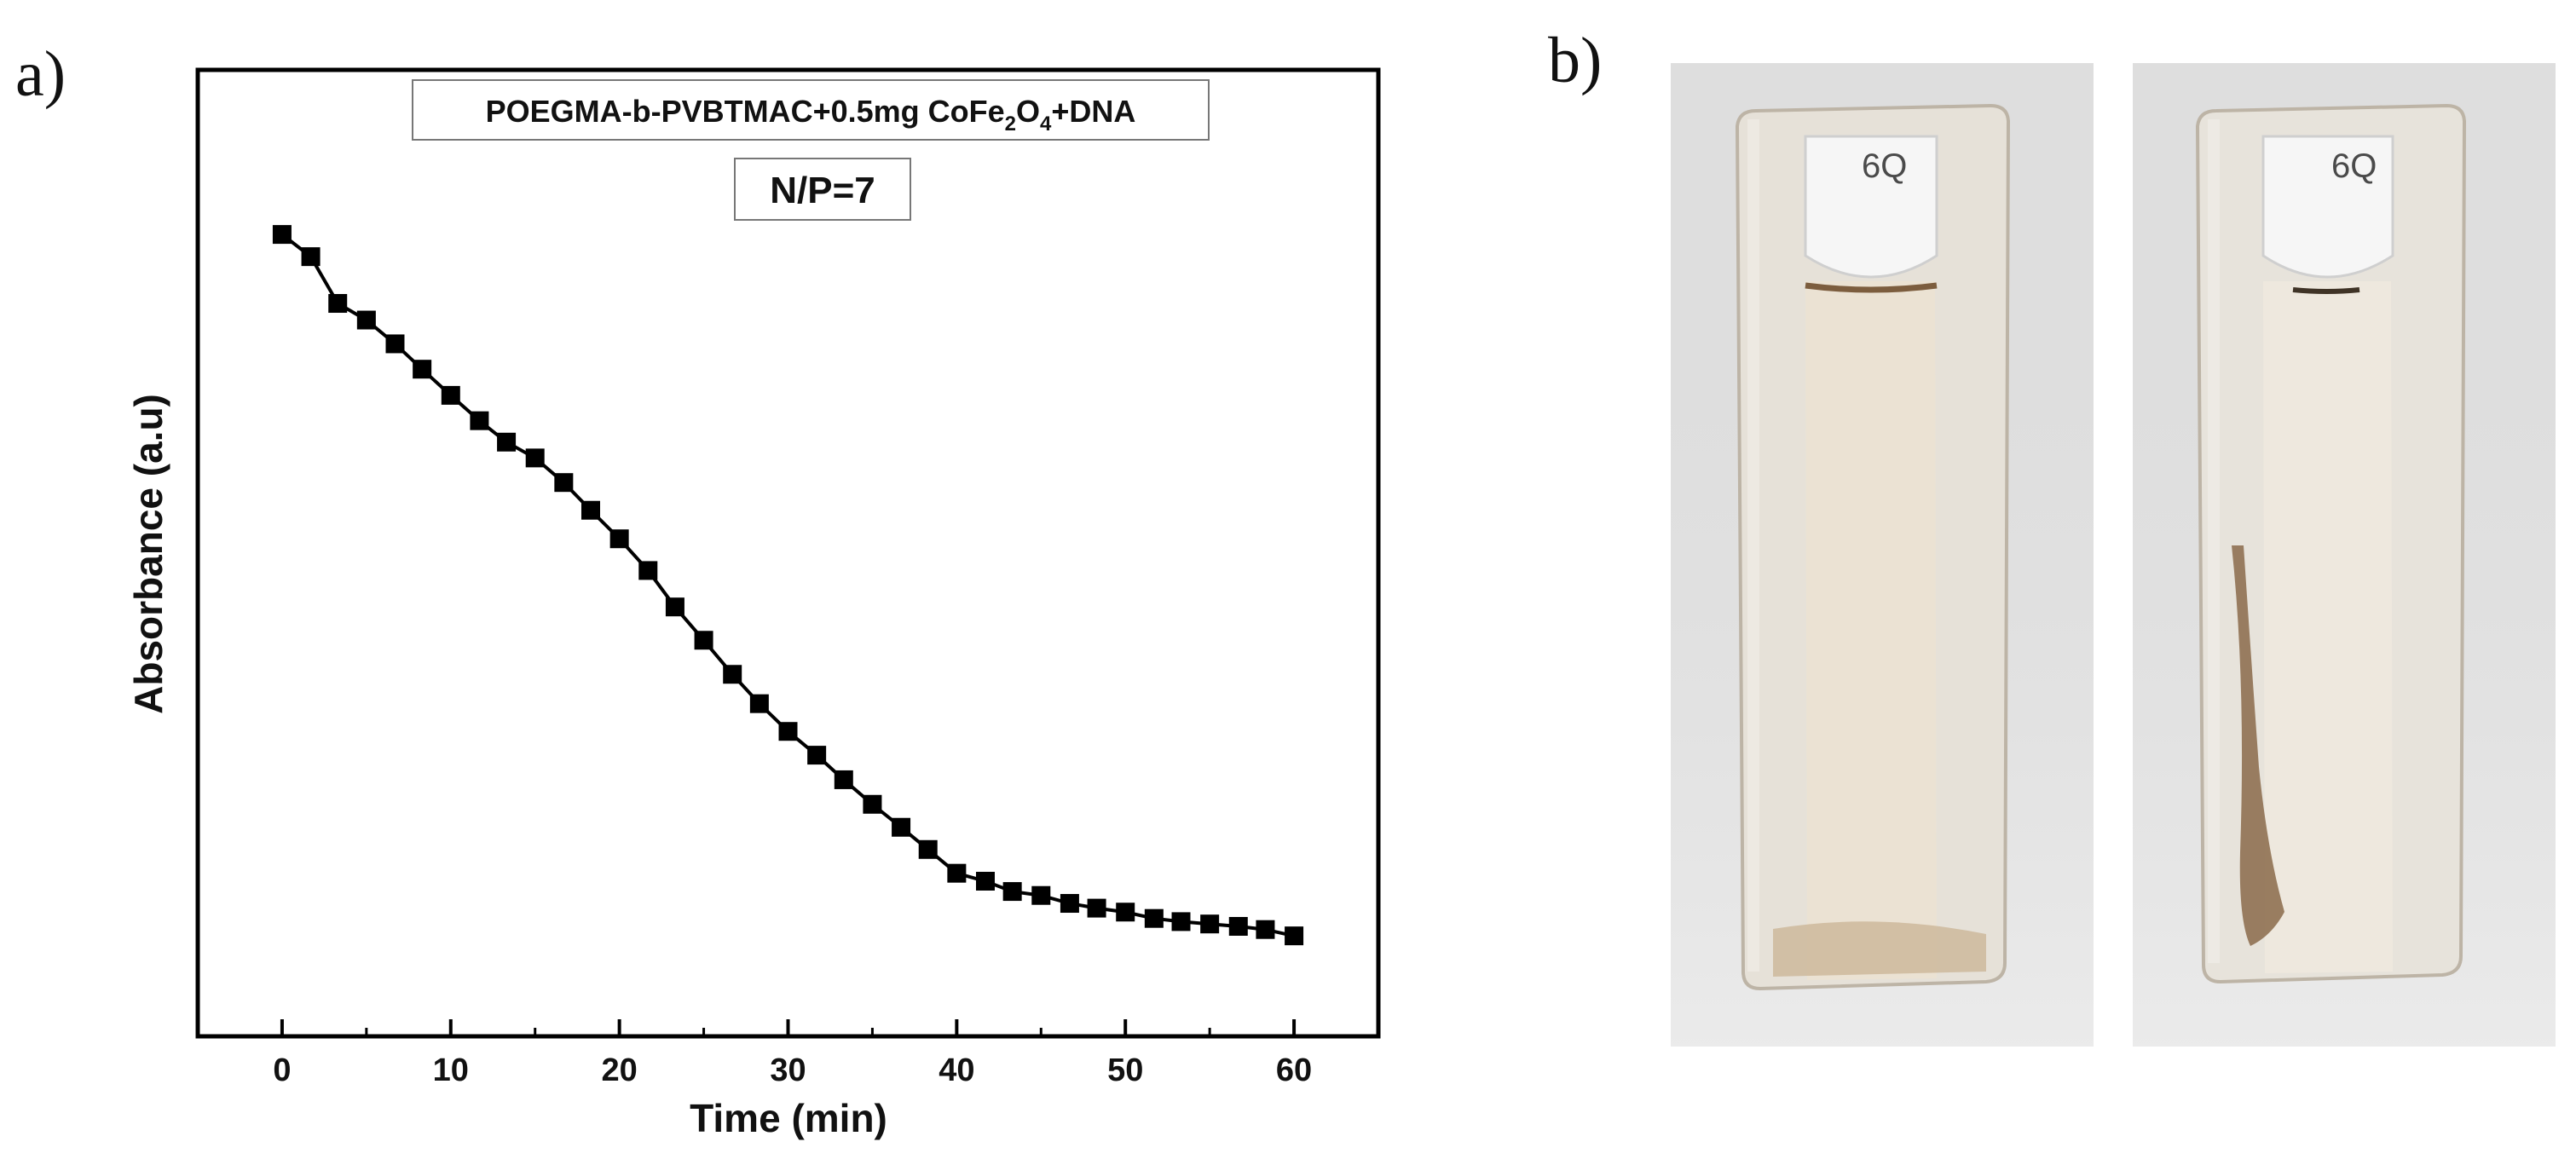 The height and width of the screenshot is (1165, 2576). I want to click on cuvette-label-left: 6Q, so click(1884, 166).